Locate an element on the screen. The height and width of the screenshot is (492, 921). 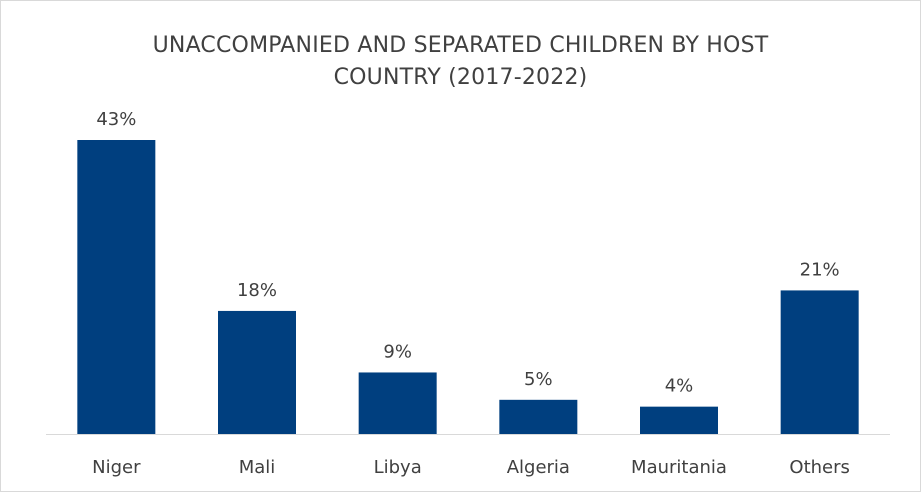
value-label-algeria: 5% is located at coordinates (538, 379).